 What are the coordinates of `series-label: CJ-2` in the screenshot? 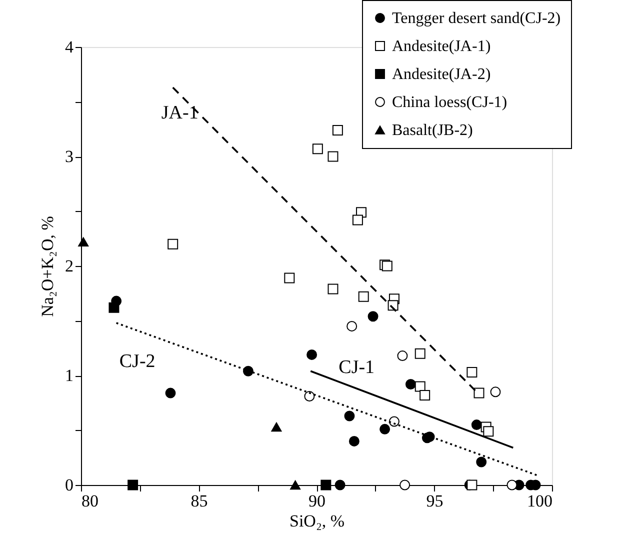 It's located at (137, 361).